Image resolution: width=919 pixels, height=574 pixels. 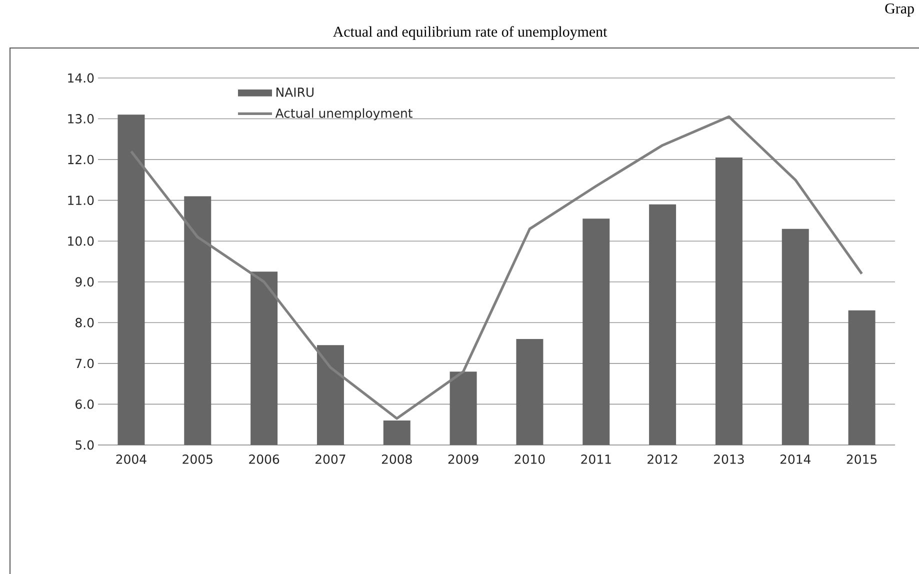 I want to click on x-tick-label: 2012, so click(x=663, y=459).